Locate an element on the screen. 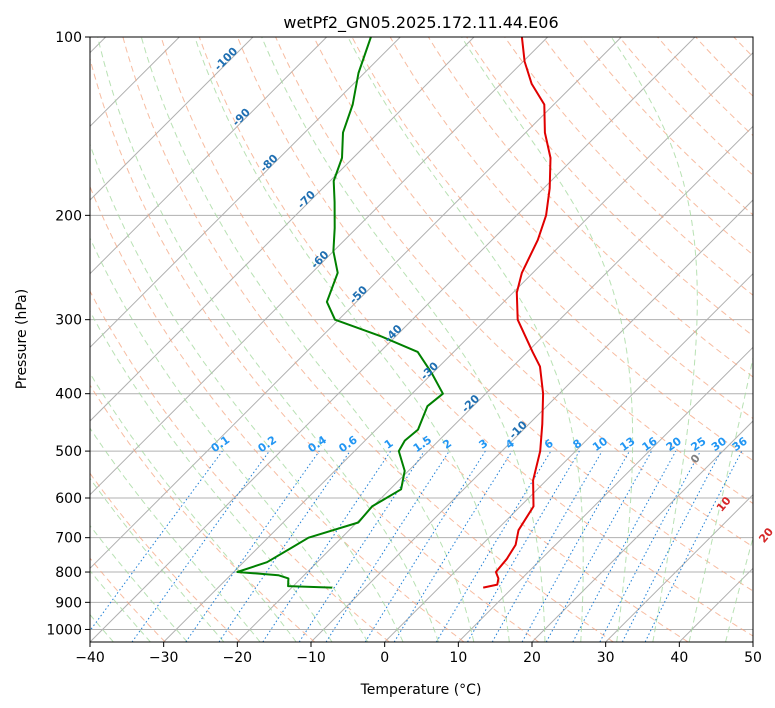 Image resolution: width=775 pixels, height=708 pixels. y-tick-label: 400 is located at coordinates (68, 395).